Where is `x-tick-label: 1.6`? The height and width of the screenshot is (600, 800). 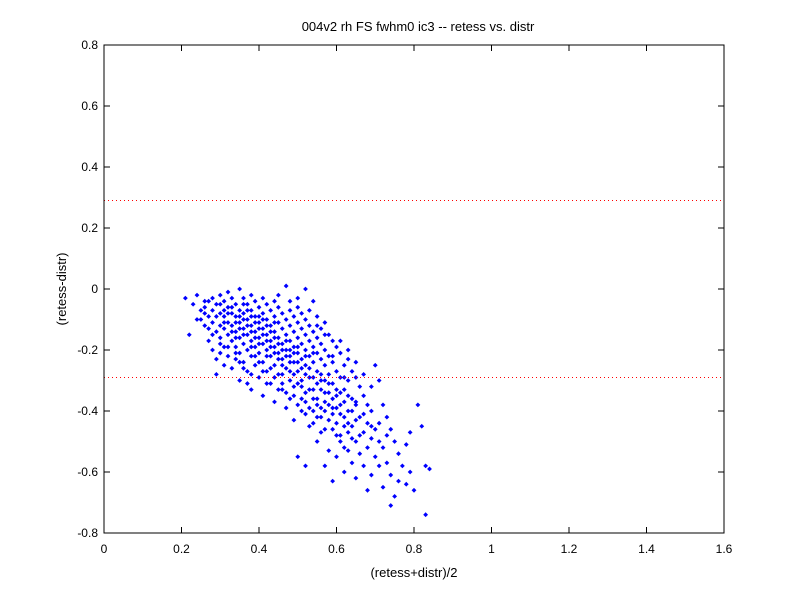 x-tick-label: 1.6 is located at coordinates (724, 549).